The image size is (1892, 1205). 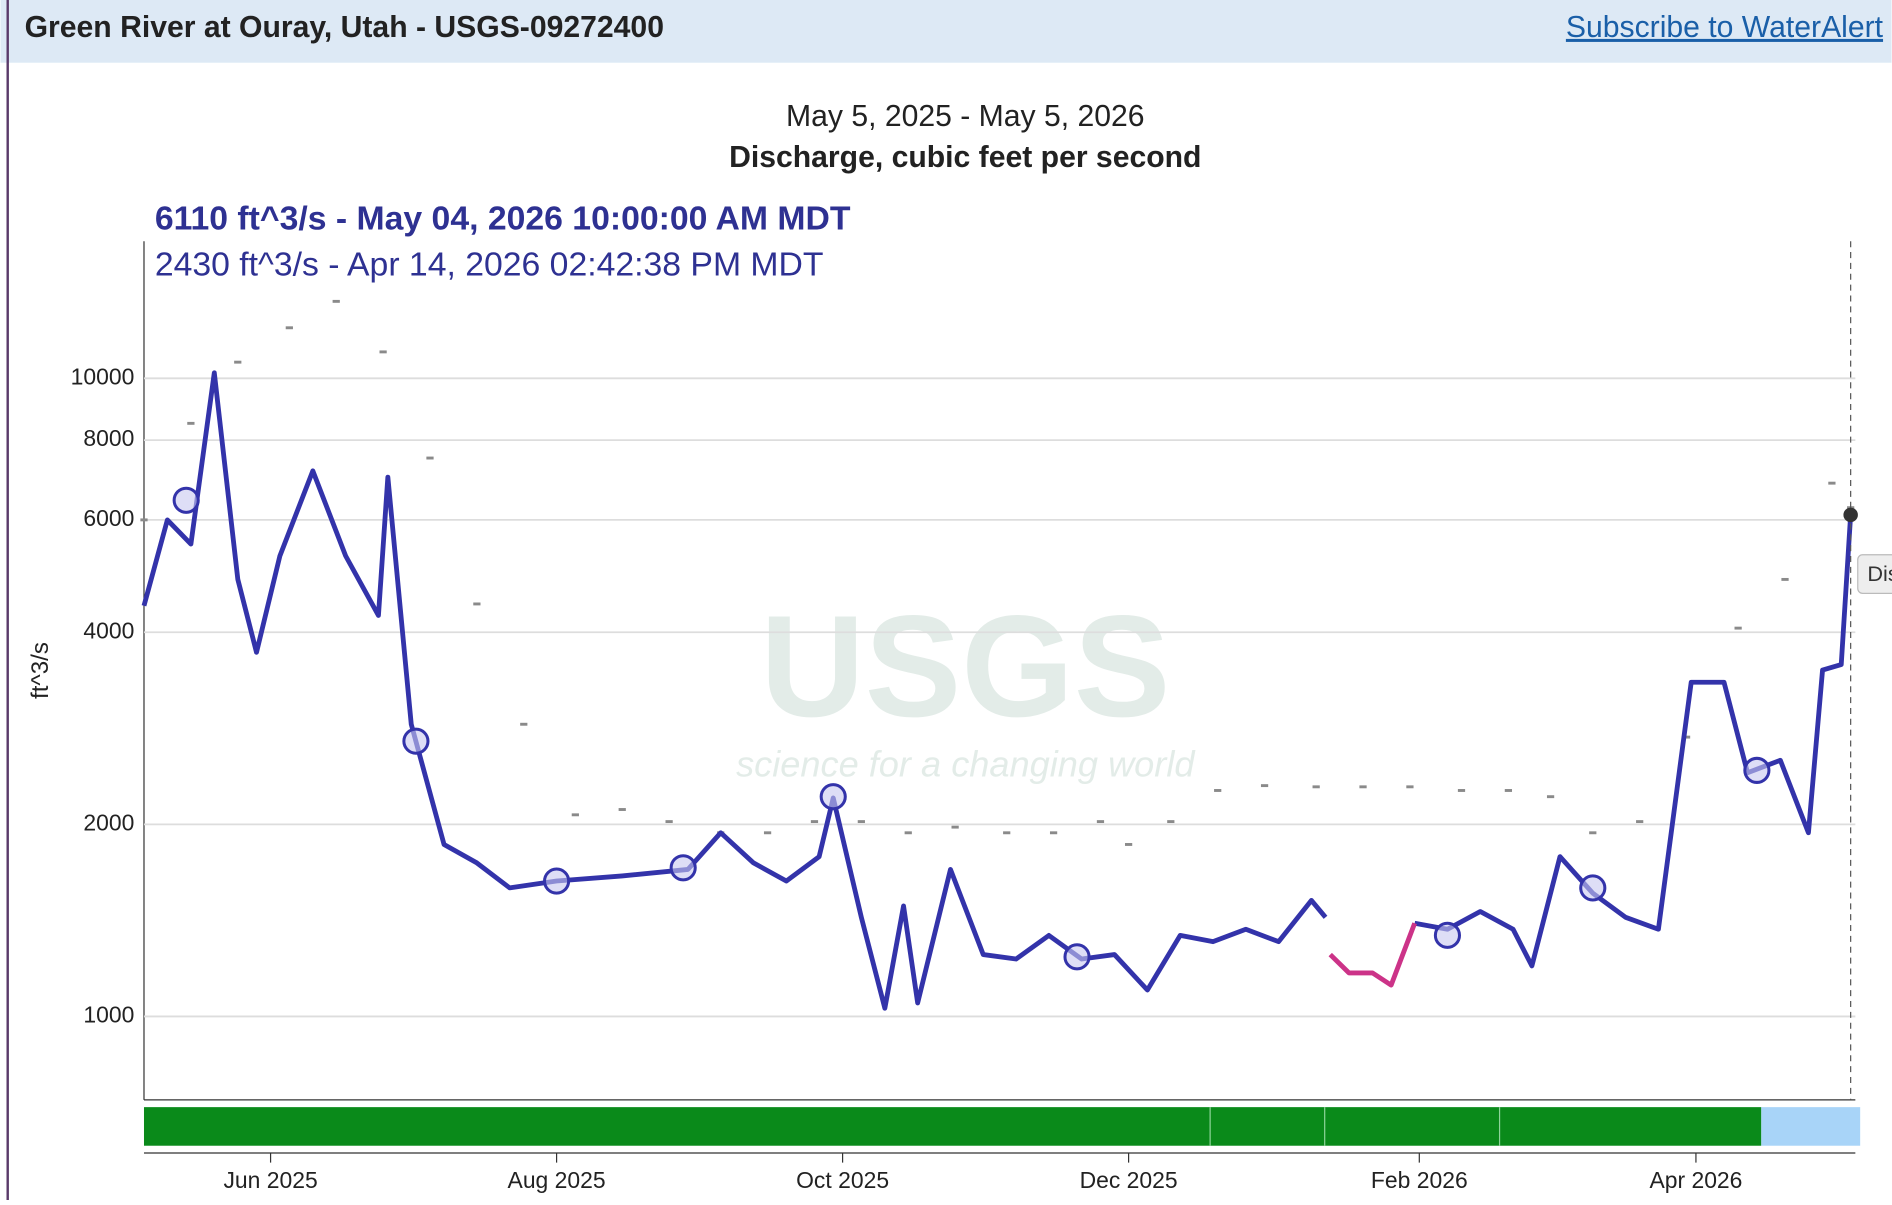 What do you see at coordinates (557, 1180) in the screenshot?
I see `x-tick-label: Aug 2025` at bounding box center [557, 1180].